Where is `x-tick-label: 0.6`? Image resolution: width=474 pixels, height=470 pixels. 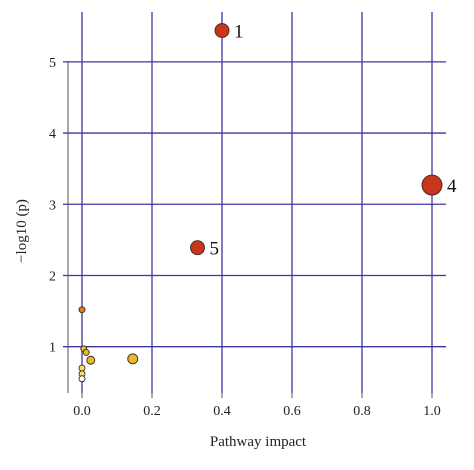 x-tick-label: 0.6 is located at coordinates (292, 411).